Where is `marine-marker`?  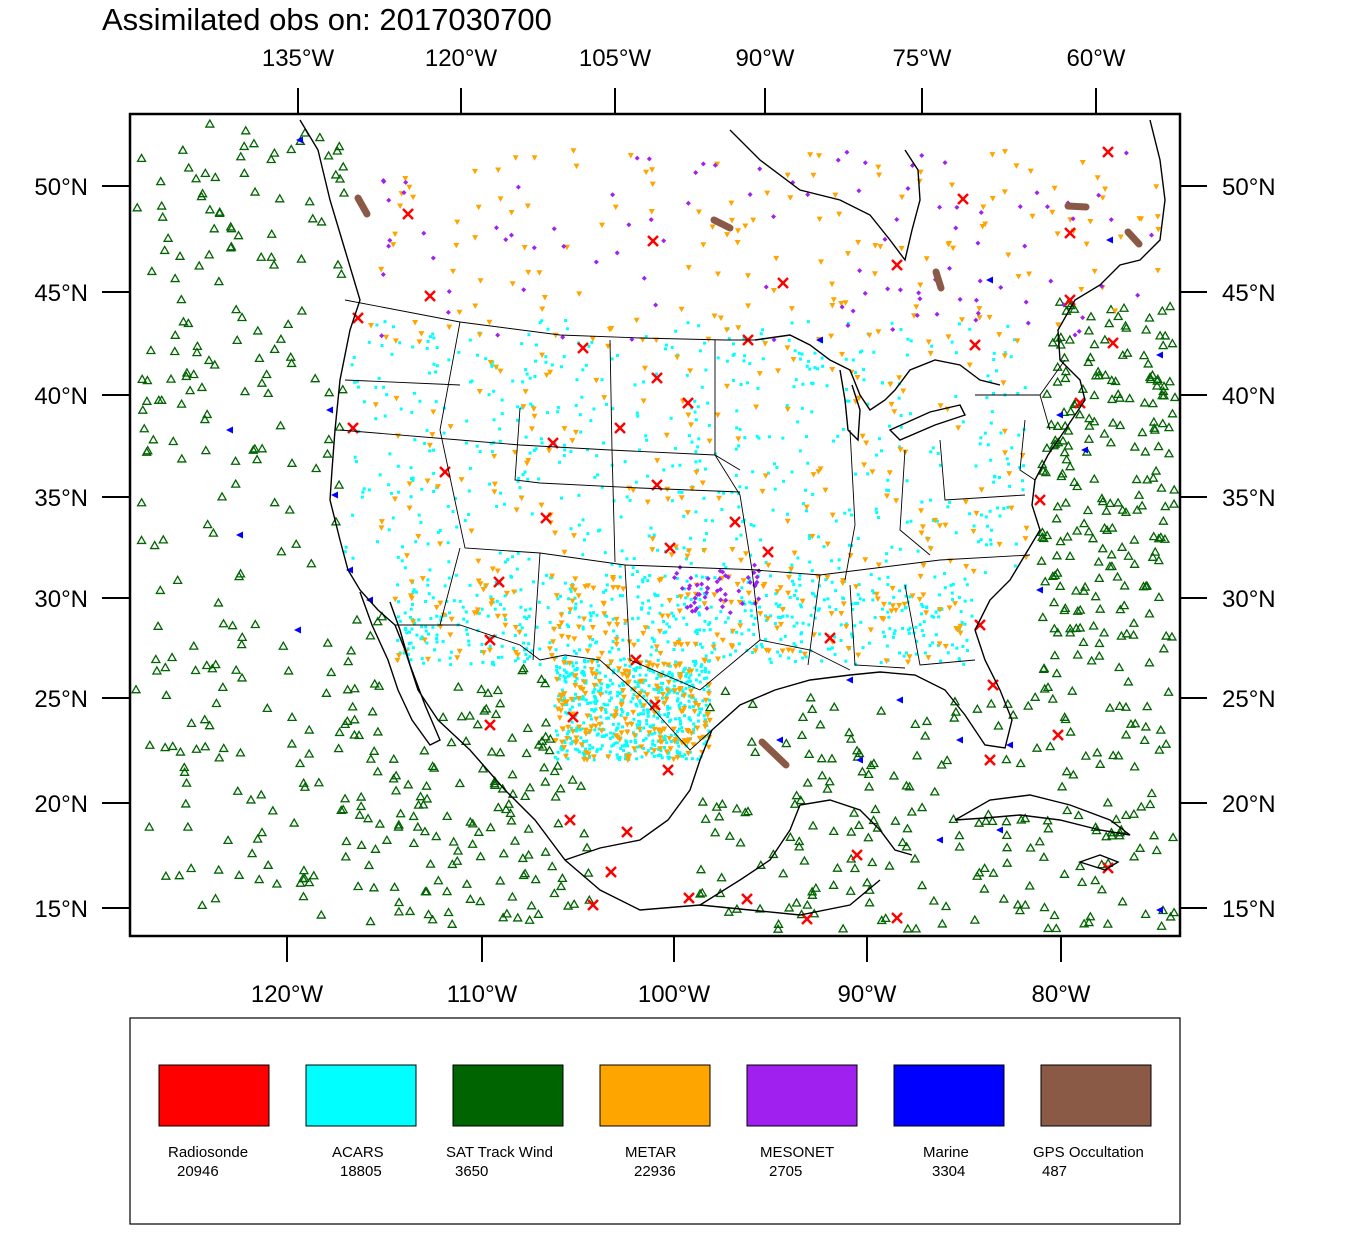
marine-marker is located at coordinates (849, 680).